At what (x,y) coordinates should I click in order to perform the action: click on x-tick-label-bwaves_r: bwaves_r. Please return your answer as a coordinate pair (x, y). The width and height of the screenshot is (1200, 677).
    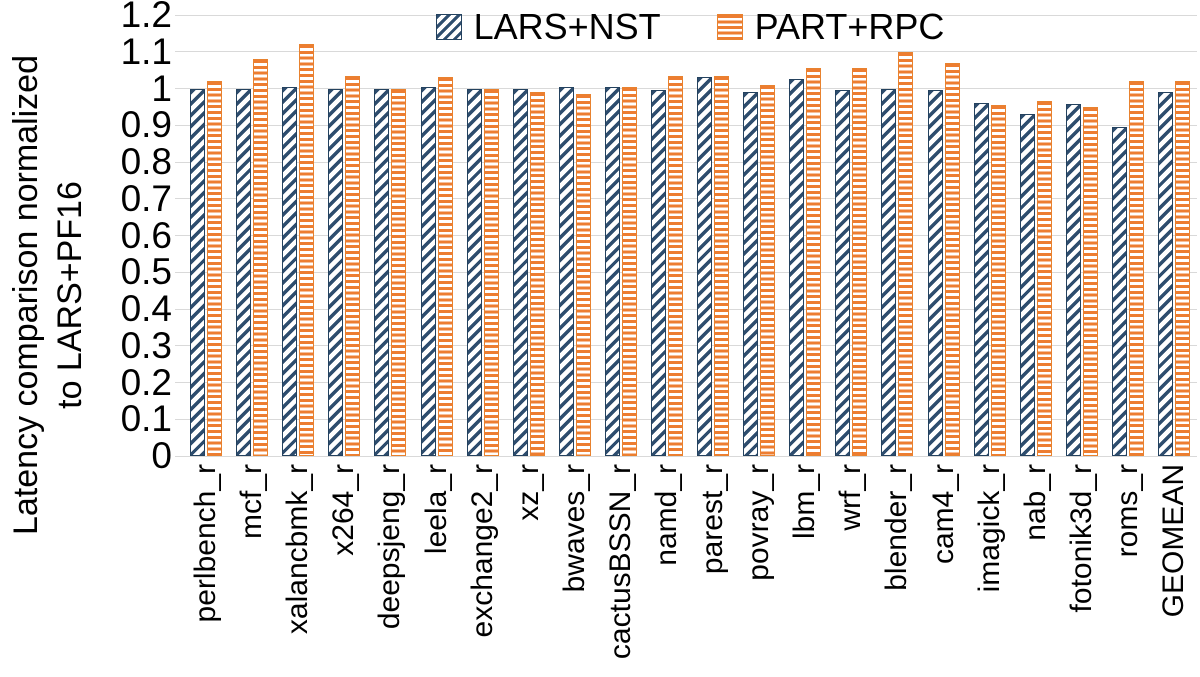
    Looking at the image, I should click on (574, 528).